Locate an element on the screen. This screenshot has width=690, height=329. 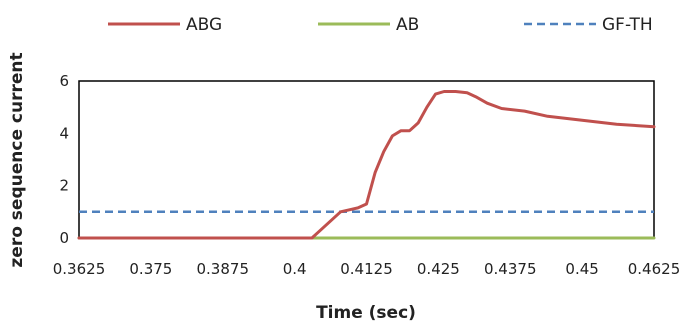
y-tick-label: 4 is located at coordinates (64, 133).